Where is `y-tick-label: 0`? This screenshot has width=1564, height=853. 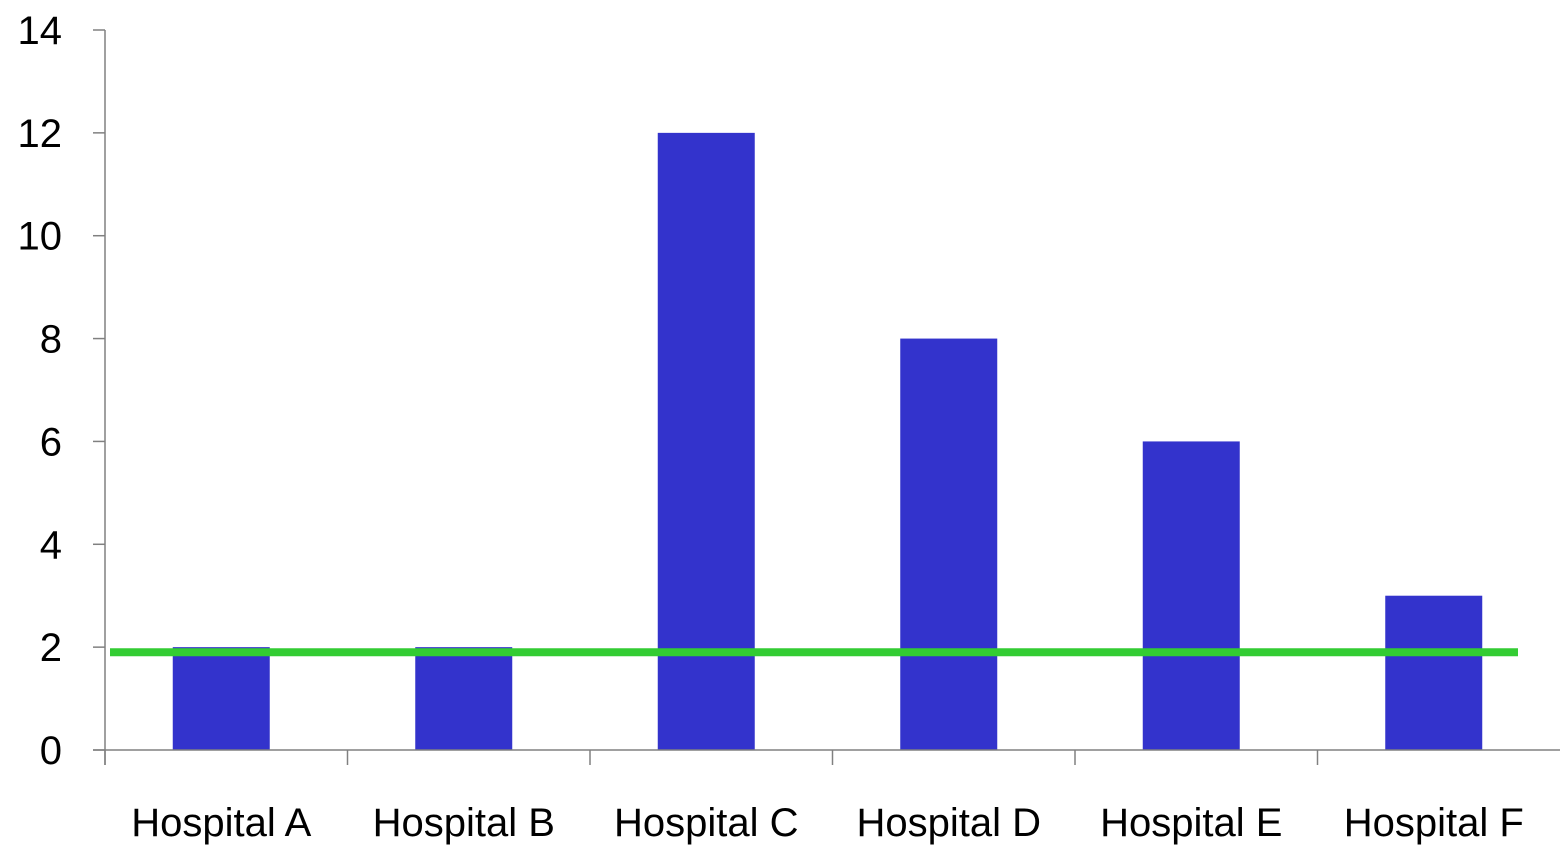
y-tick-label: 0 is located at coordinates (51, 751).